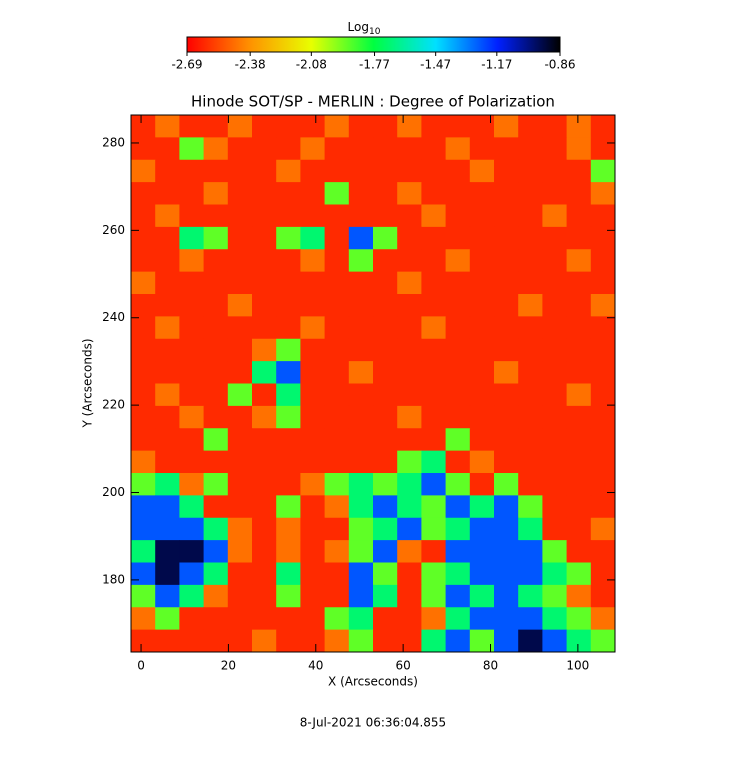 The height and width of the screenshot is (768, 746). What do you see at coordinates (113, 230) in the screenshot?
I see `y-tick-label: 260` at bounding box center [113, 230].